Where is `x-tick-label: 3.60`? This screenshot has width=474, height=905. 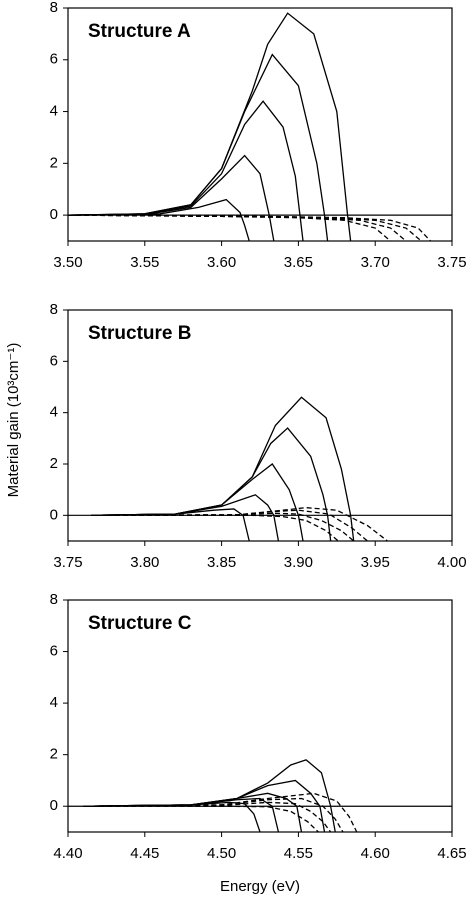
x-tick-label: 3.60 is located at coordinates (221, 262).